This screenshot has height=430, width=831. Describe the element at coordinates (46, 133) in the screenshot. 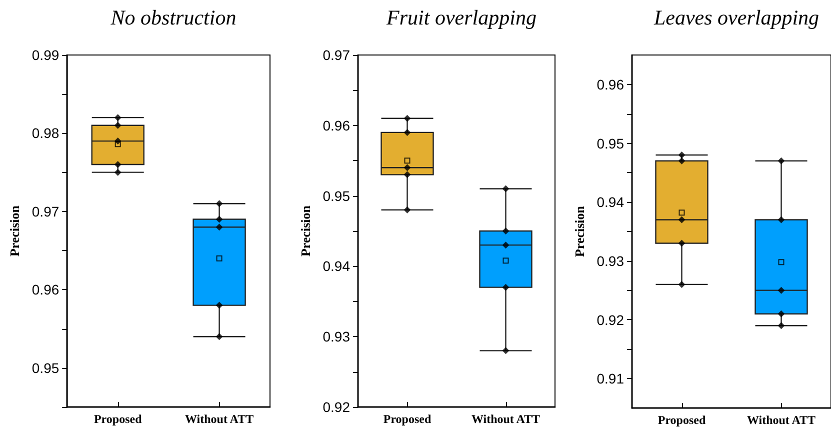

I see `y-tick-label: 0.98` at that location.